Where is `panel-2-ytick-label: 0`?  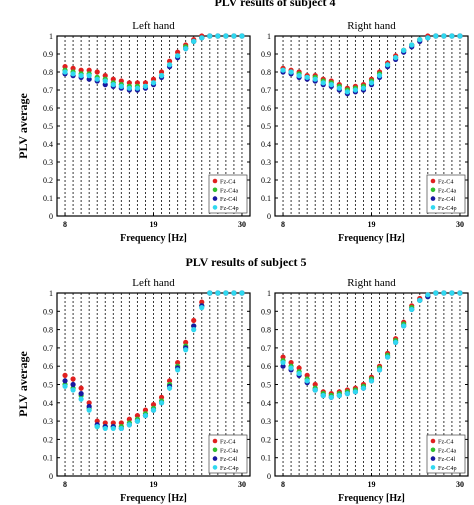
panel-2-ytick-label: 0 is located at coordinates (269, 216).